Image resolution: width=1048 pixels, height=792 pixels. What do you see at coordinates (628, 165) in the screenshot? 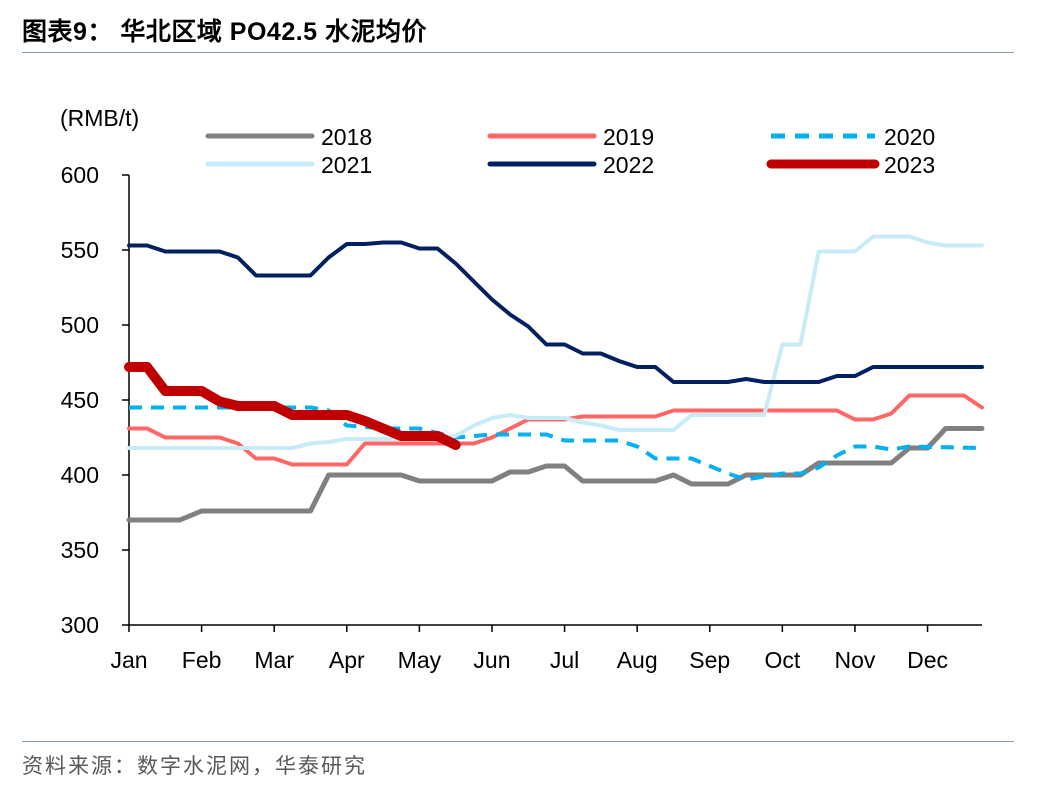
I see `legend-label-2022: 2022` at bounding box center [628, 165].